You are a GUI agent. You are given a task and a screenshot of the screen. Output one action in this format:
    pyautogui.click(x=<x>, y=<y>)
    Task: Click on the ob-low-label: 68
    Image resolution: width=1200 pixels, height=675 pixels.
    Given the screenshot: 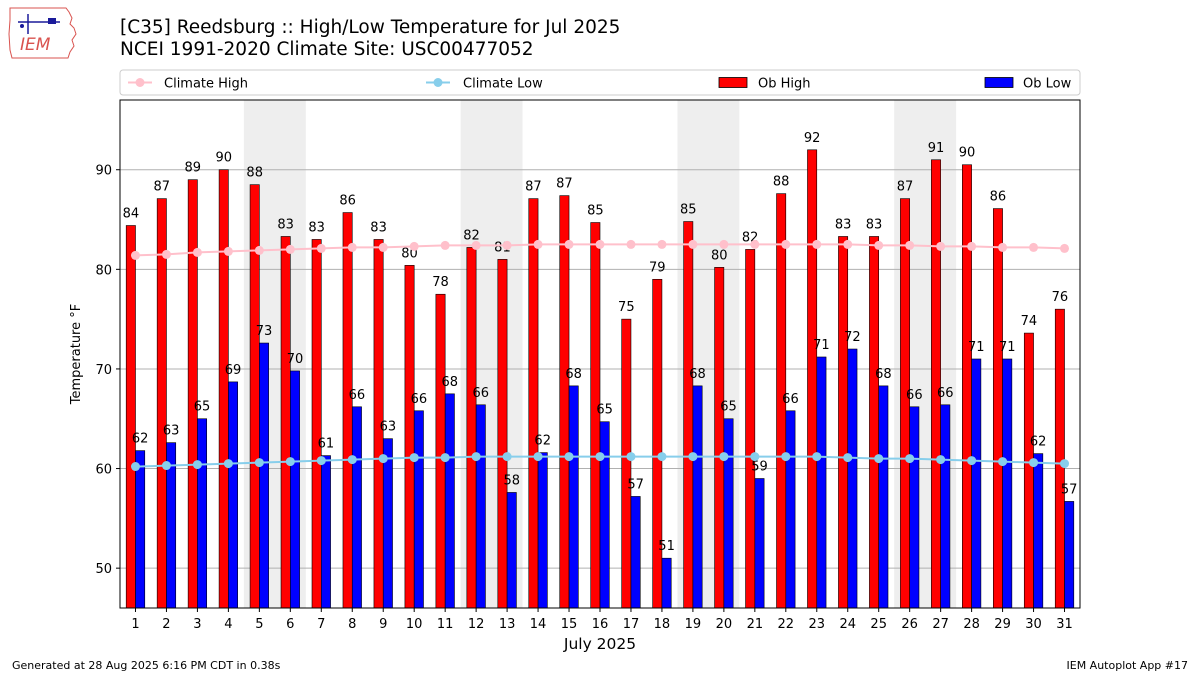 What is the action you would take?
    pyautogui.click(x=883, y=374)
    